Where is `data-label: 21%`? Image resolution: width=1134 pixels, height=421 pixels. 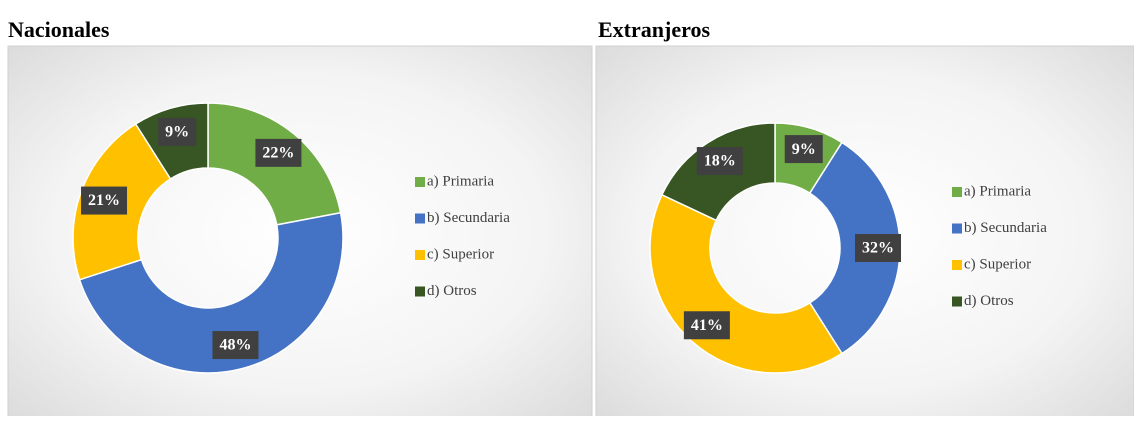 data-label: 21% is located at coordinates (104, 200).